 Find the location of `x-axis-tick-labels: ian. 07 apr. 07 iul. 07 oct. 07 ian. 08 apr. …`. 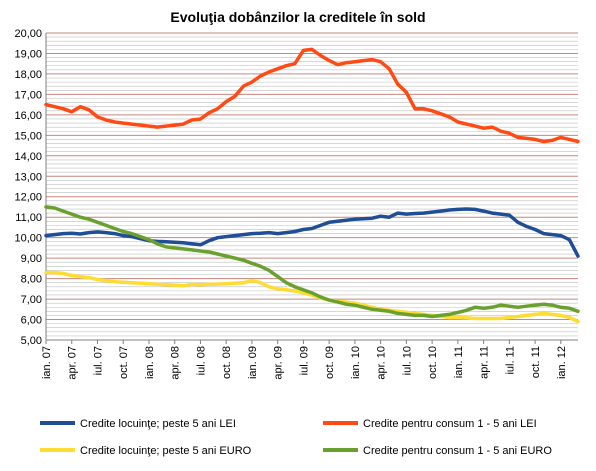

x-axis-tick-labels: ian. 07 apr. 07 iul. 07 oct. 07 ian. 08 apr. … is located at coordinates (304, 360).